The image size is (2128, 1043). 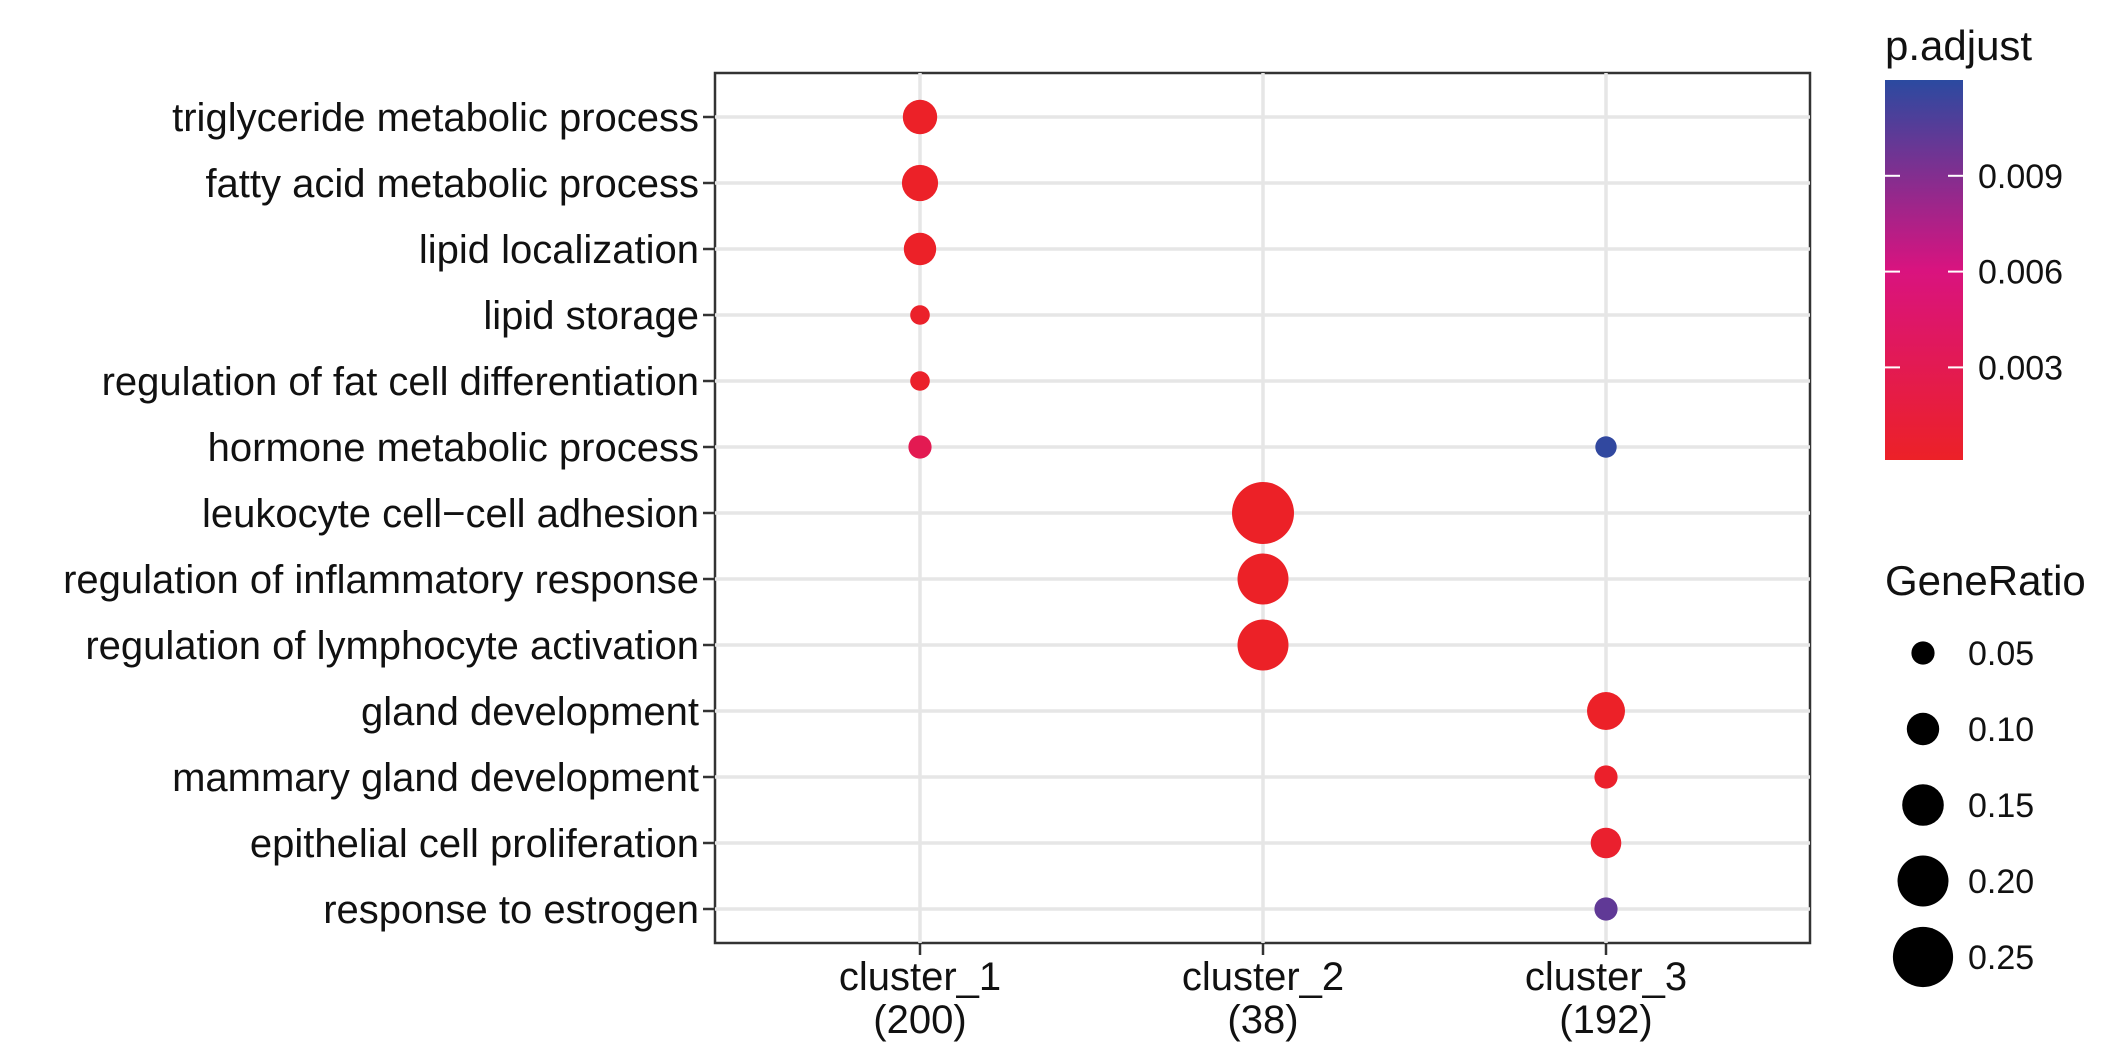 What do you see at coordinates (2001, 730) in the screenshot?
I see `size-legend-label: 0.10` at bounding box center [2001, 730].